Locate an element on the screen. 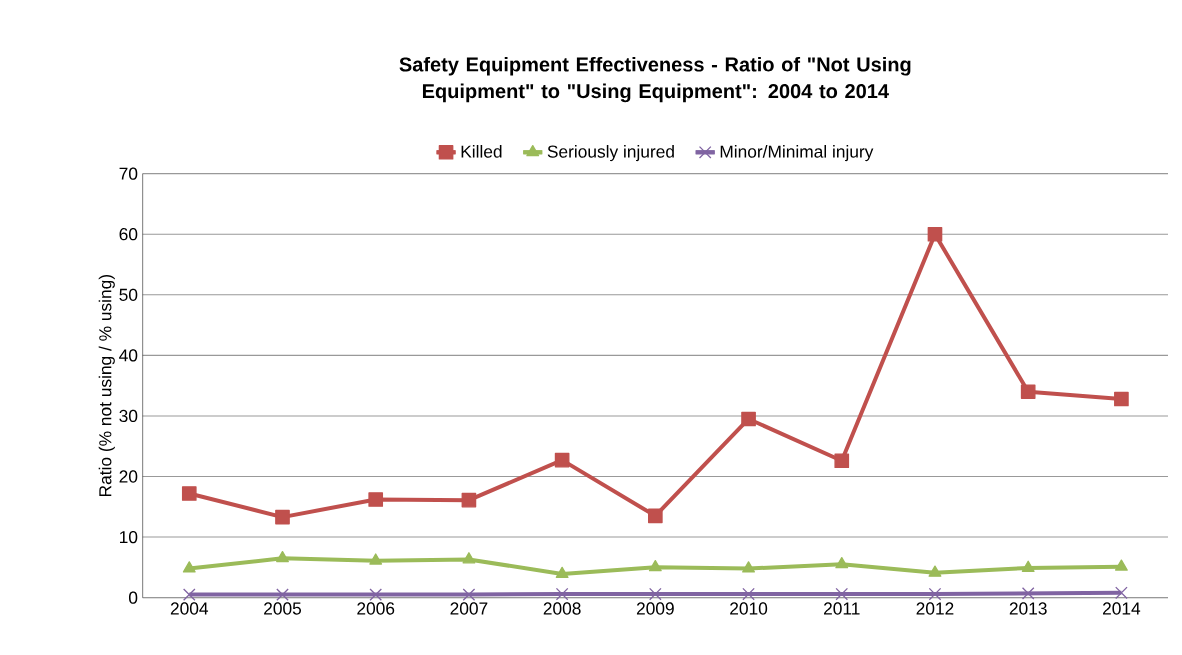 The height and width of the screenshot is (655, 1182). y-tick-label: 50 is located at coordinates (128, 294).